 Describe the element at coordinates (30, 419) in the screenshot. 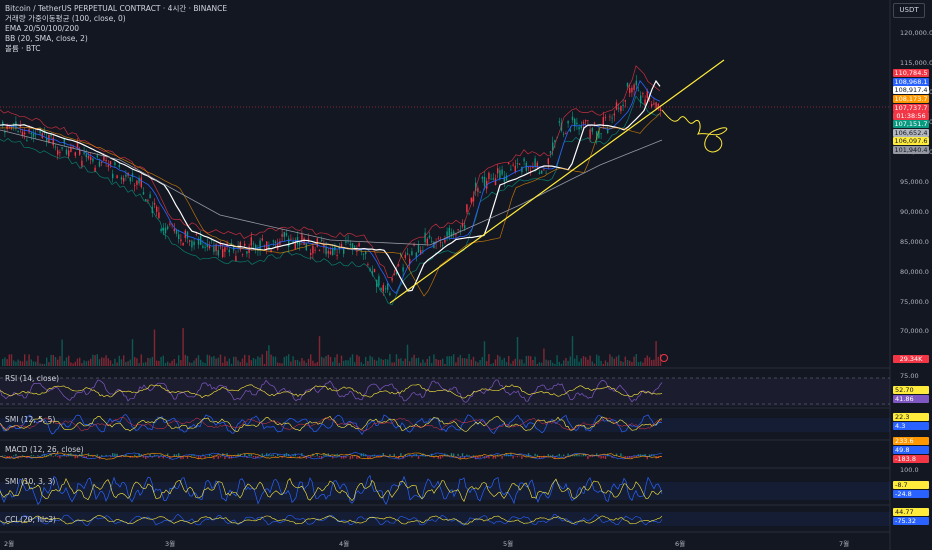

I see `smi-label: SMI (12, 5, 5)` at that location.